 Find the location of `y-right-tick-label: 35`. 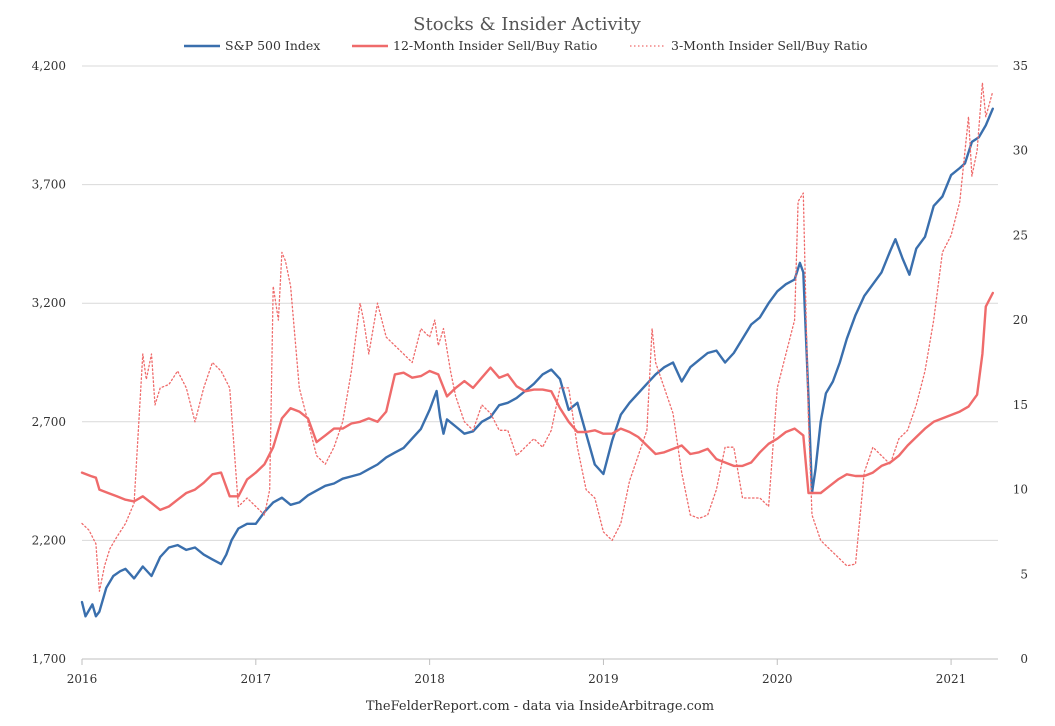

y-right-tick-label: 35 is located at coordinates (1020, 66).